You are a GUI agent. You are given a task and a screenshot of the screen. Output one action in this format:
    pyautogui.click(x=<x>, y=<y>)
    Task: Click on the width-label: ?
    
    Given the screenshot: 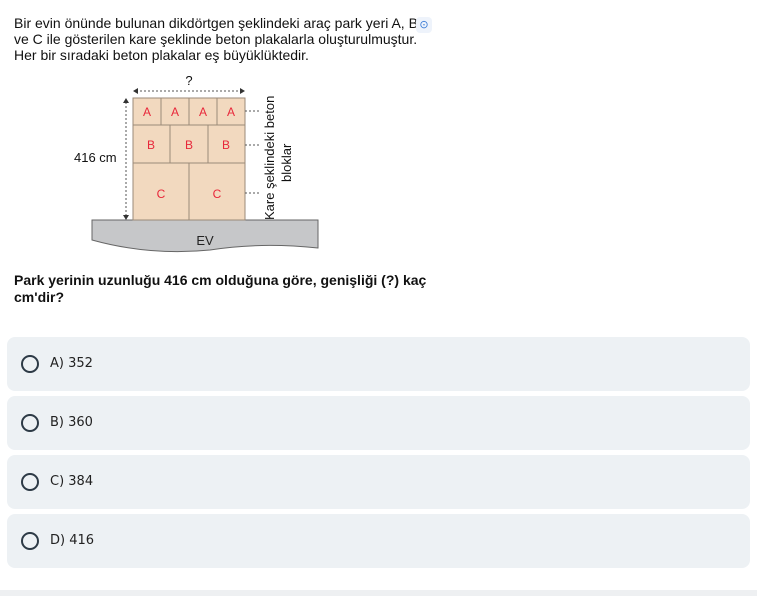 What is the action you would take?
    pyautogui.click(x=188, y=80)
    